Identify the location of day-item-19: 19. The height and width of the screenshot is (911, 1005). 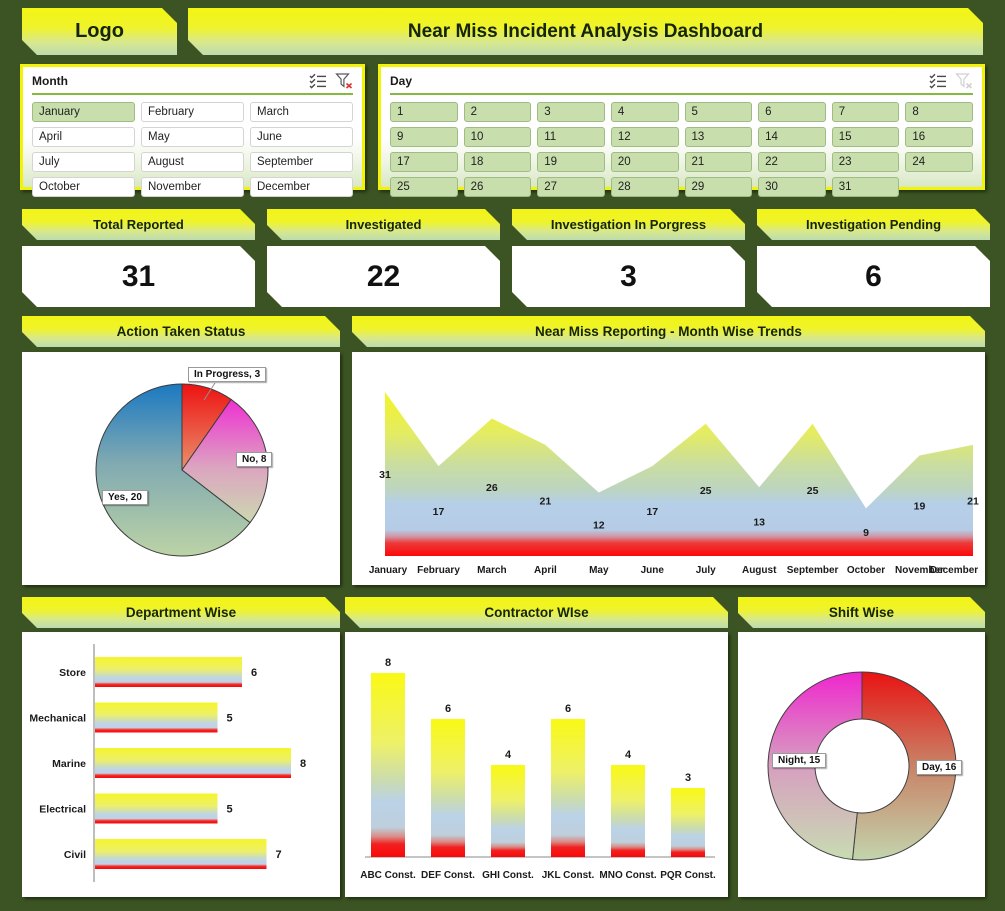
(571, 162).